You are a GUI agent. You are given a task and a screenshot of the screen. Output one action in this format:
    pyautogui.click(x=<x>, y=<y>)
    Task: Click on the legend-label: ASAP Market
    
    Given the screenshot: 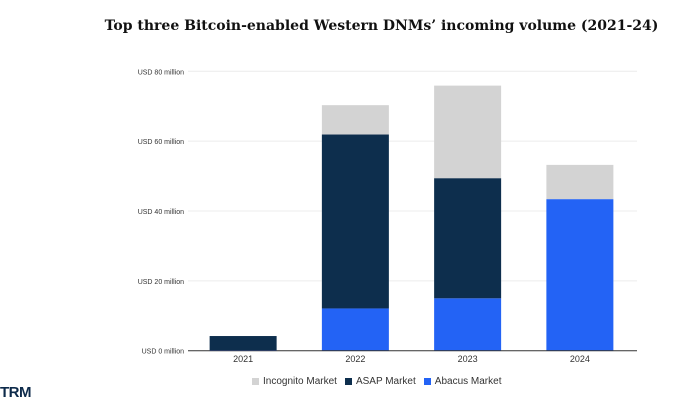 What is the action you would take?
    pyautogui.click(x=385, y=381)
    